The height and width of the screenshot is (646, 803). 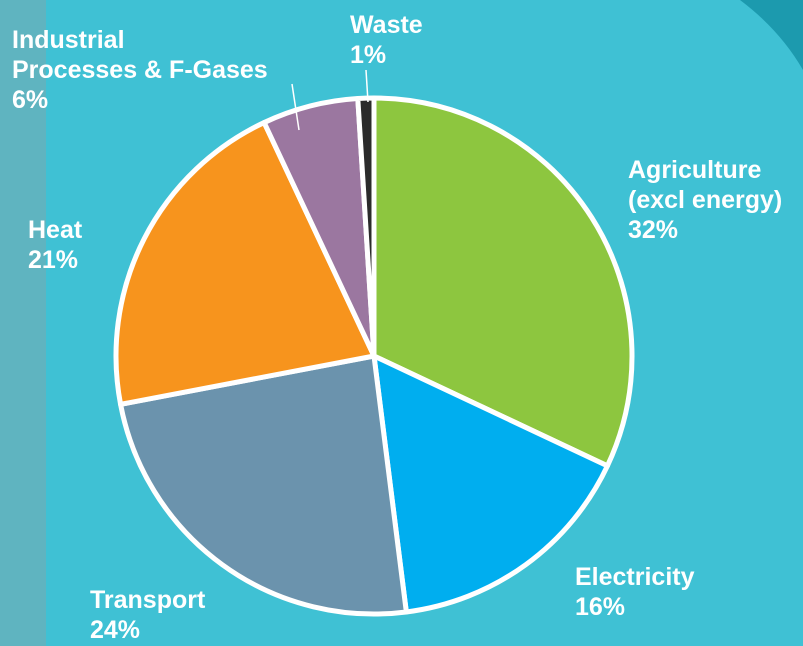 What do you see at coordinates (23, 323) in the screenshot?
I see `background-strip` at bounding box center [23, 323].